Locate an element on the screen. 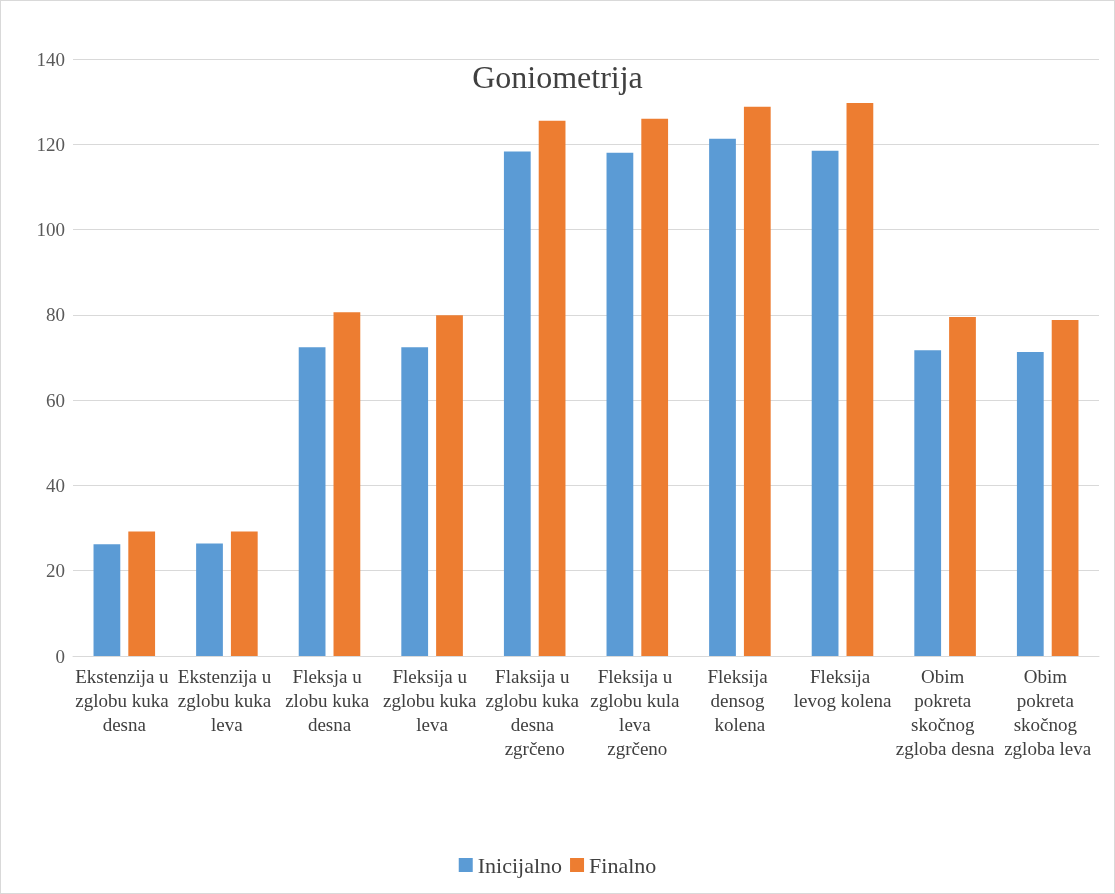 The height and width of the screenshot is (894, 1115). x-tick-label: Fleksja u zlobu kuka desna is located at coordinates (329, 700).